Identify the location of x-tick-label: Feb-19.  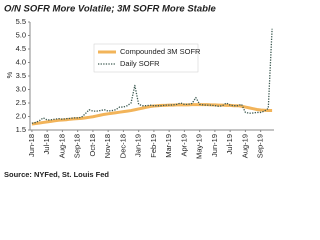
(153, 146).